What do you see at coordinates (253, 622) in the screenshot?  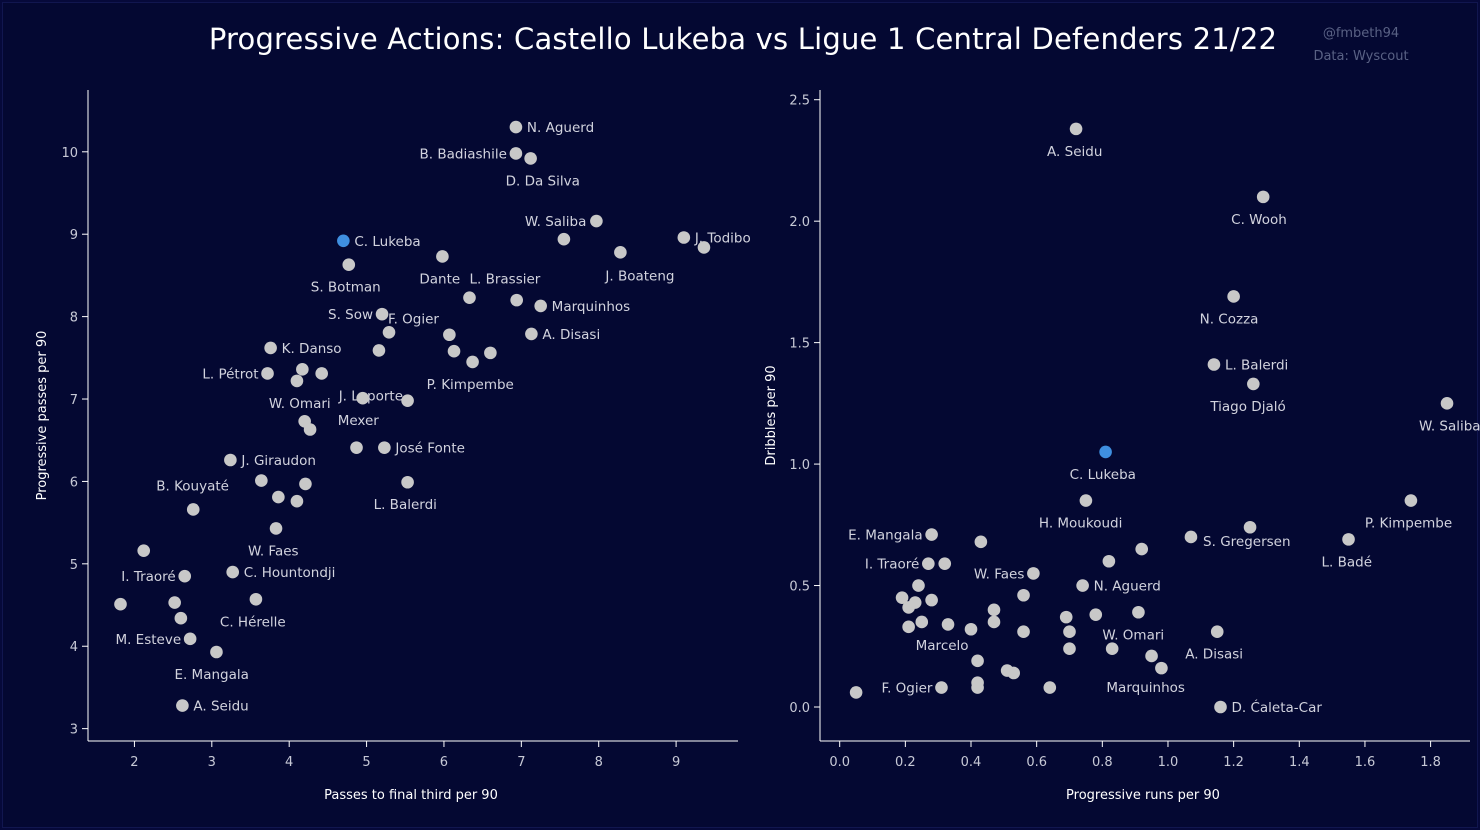 I see `player-label: C. Hérelle` at bounding box center [253, 622].